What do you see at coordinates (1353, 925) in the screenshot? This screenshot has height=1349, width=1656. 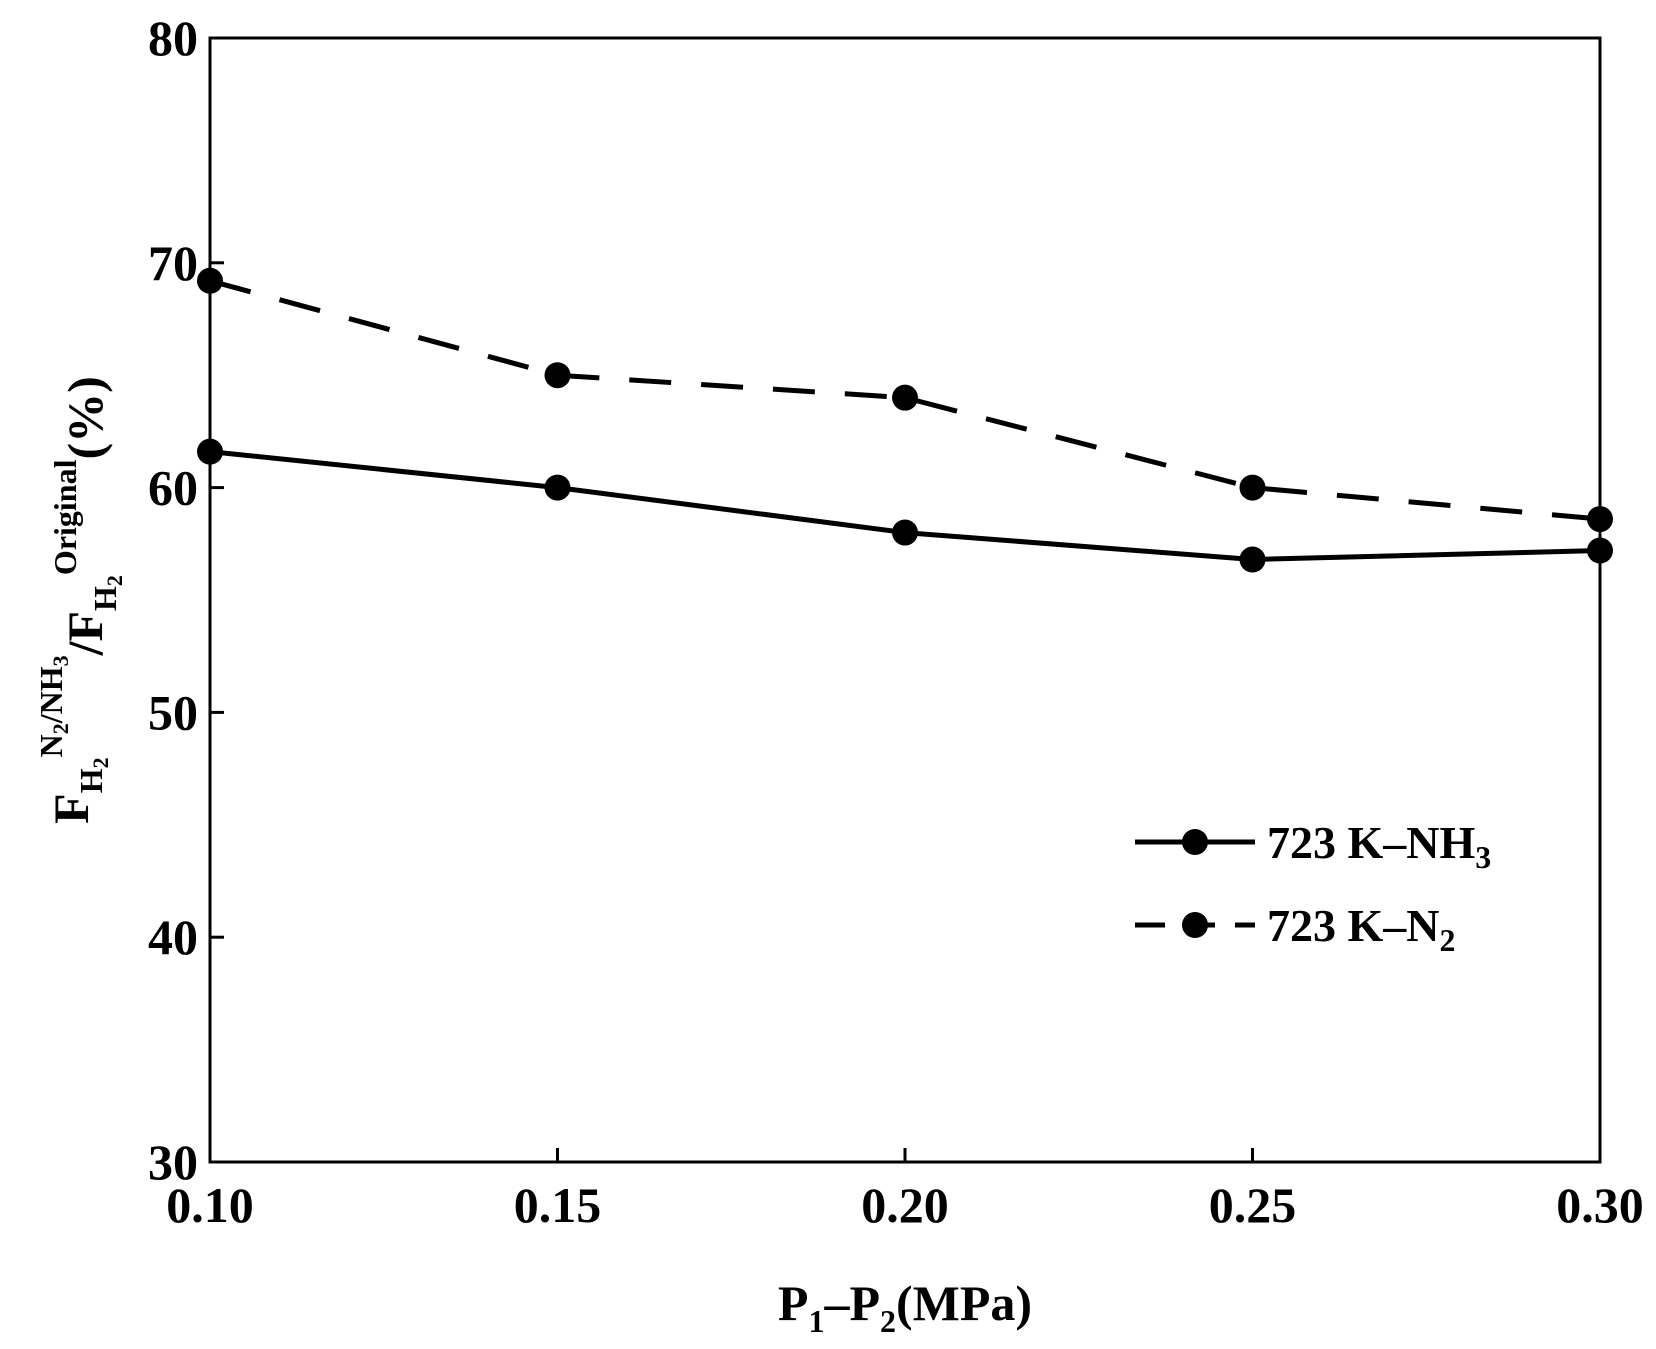 I see `legend-label-n2-main: 723 K–N` at bounding box center [1353, 925].